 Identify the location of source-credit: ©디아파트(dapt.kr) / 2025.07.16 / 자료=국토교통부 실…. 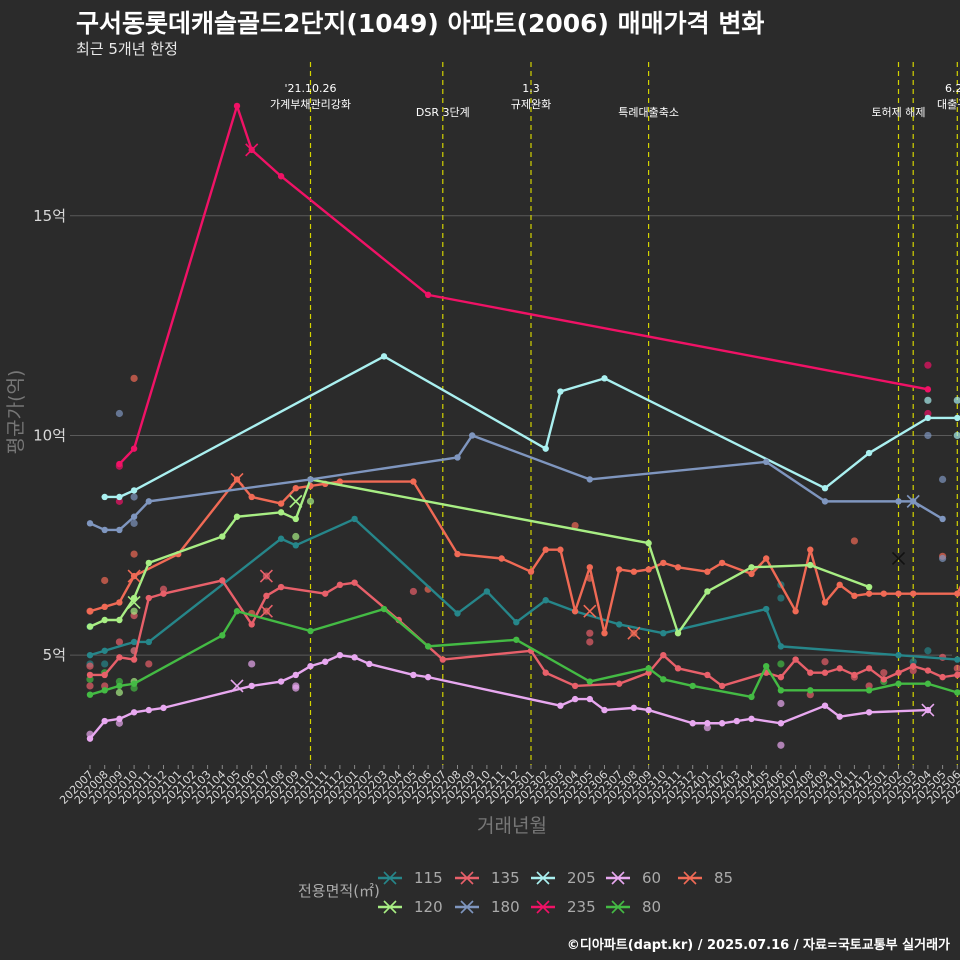
(758, 945).